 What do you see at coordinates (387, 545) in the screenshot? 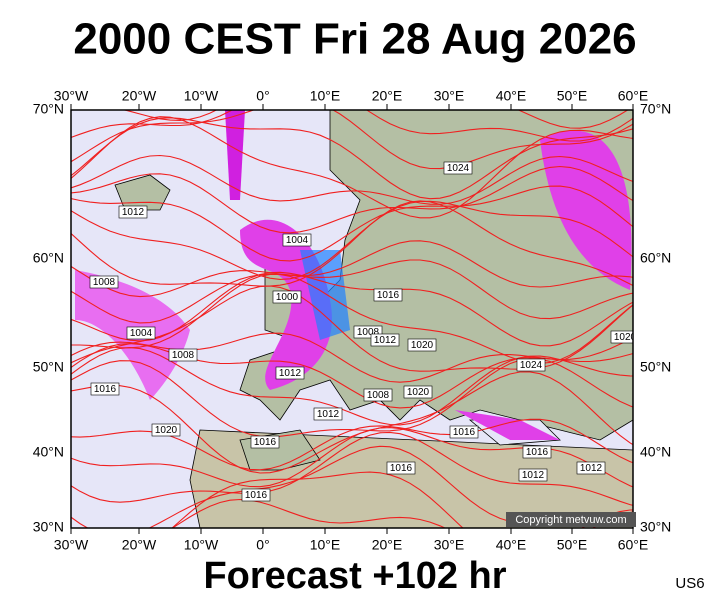
I see `longitude-label-bottom: 20°E` at bounding box center [387, 545].